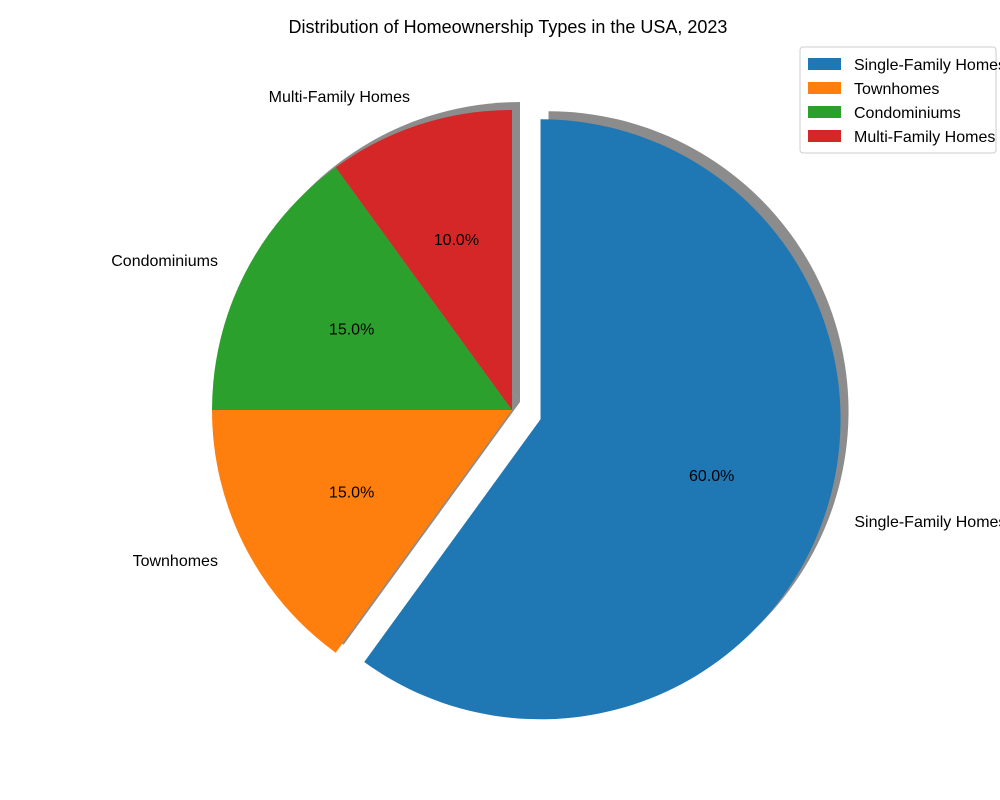 The width and height of the screenshot is (1000, 800). What do you see at coordinates (164, 261) in the screenshot?
I see `category-label-condominiums: Condominiums` at bounding box center [164, 261].